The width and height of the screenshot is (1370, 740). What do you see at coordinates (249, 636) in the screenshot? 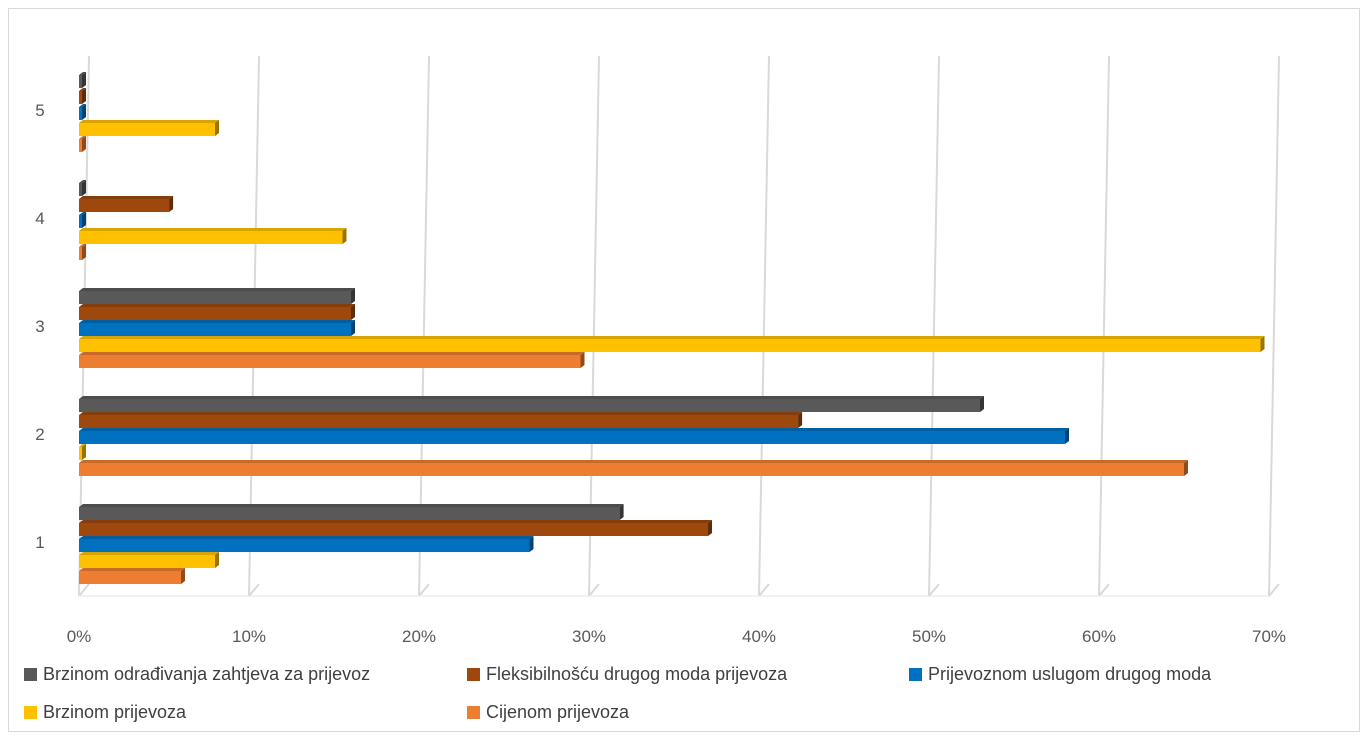
I see `x-tick-label: 10%` at bounding box center [249, 636].